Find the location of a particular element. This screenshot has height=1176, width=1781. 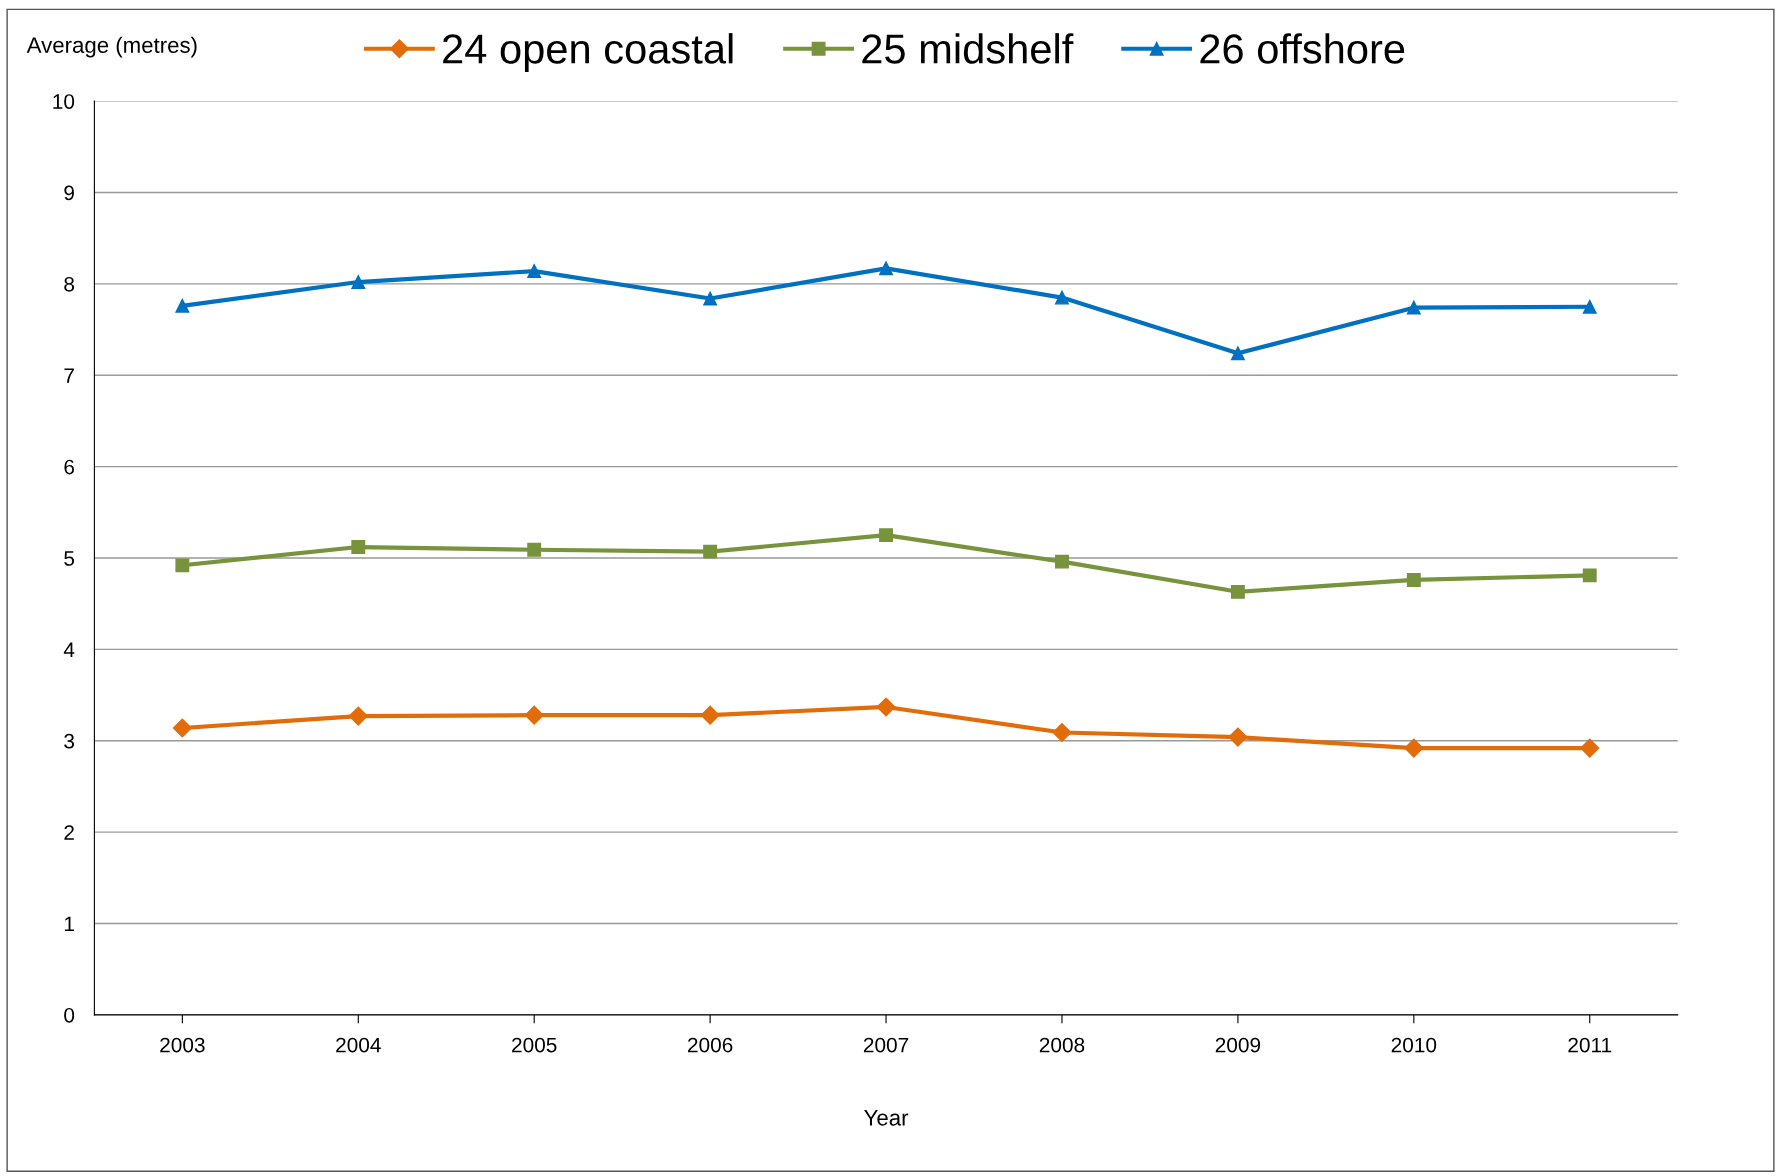

x-tick-label: 2009 is located at coordinates (1238, 1045).